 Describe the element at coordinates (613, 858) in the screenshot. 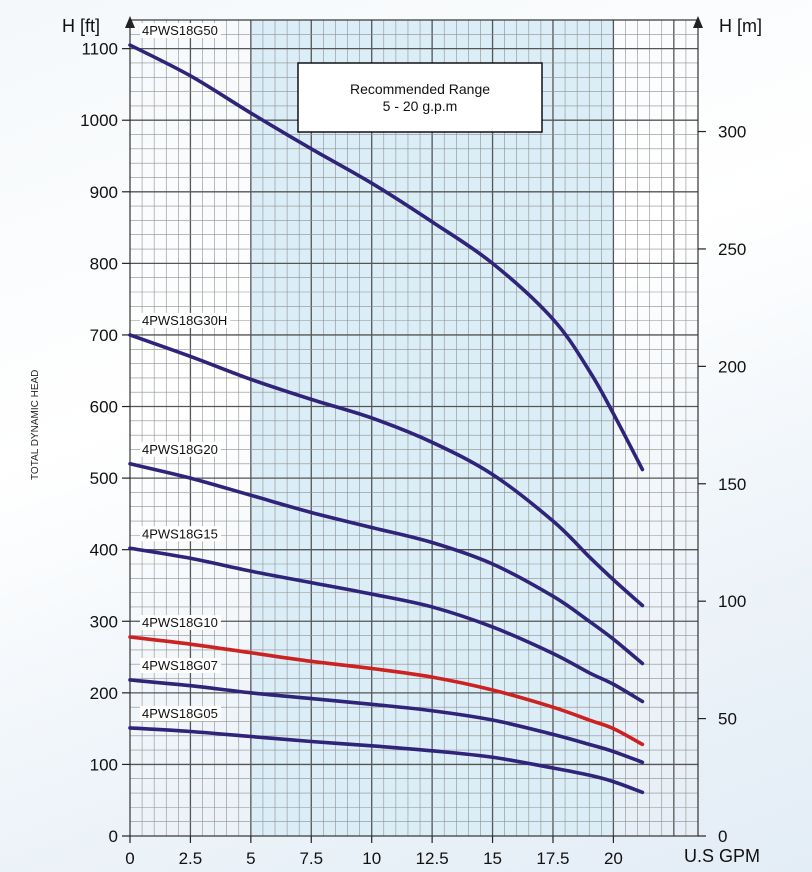

I see `x-tick-label: 20` at that location.